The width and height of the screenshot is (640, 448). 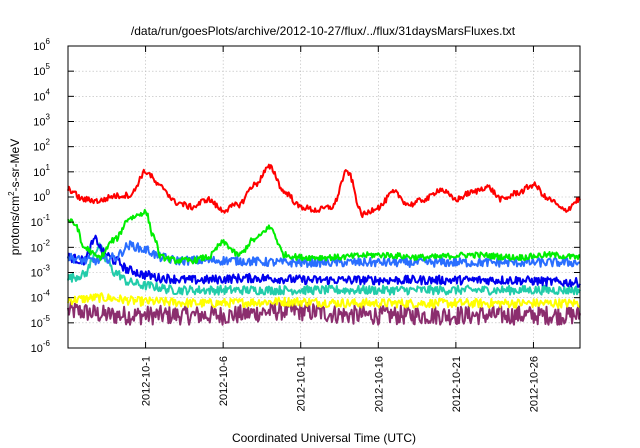 What do you see at coordinates (457, 384) in the screenshot?
I see `x-tick-label: 2012-10-21` at bounding box center [457, 384].